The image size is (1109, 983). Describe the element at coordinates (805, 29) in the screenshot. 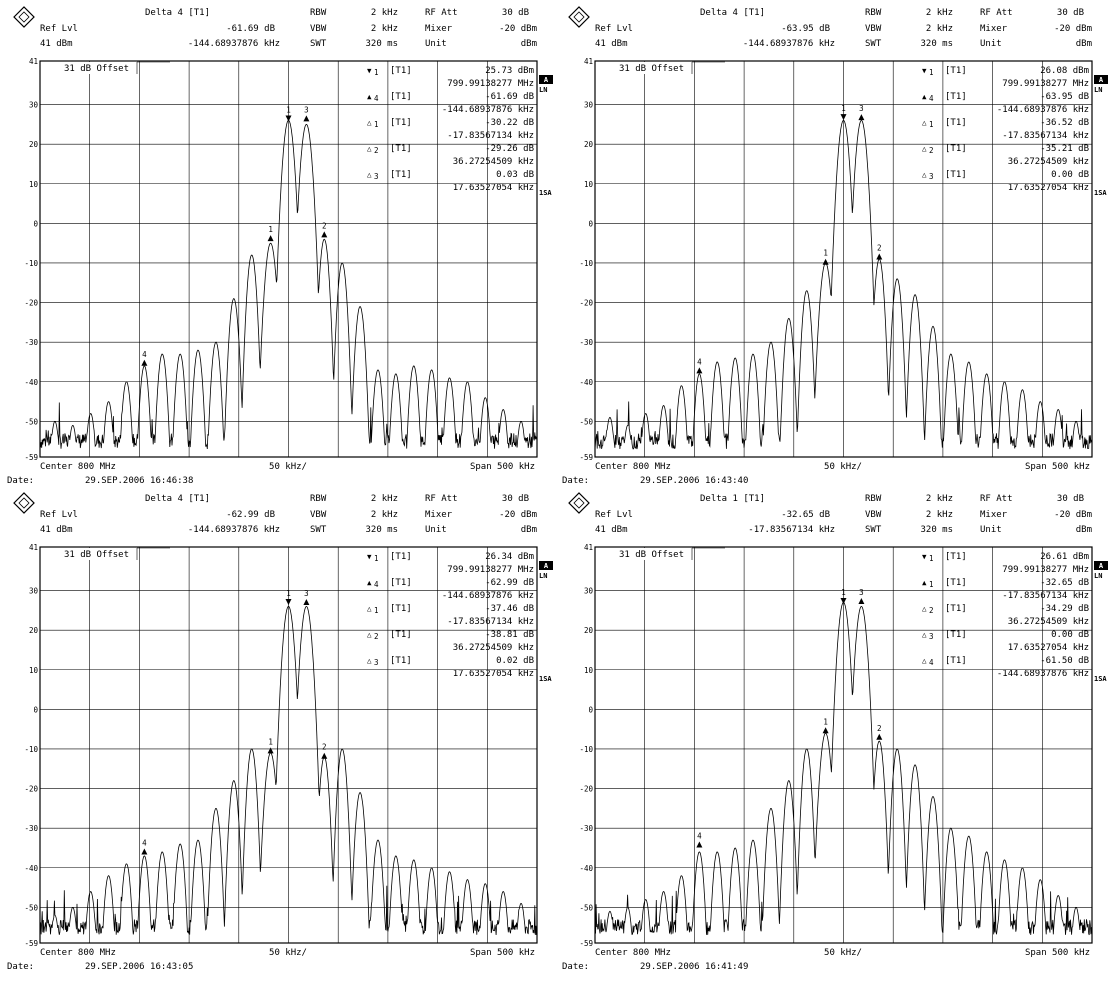

I see `delta-value: -63.95 dB` at that location.